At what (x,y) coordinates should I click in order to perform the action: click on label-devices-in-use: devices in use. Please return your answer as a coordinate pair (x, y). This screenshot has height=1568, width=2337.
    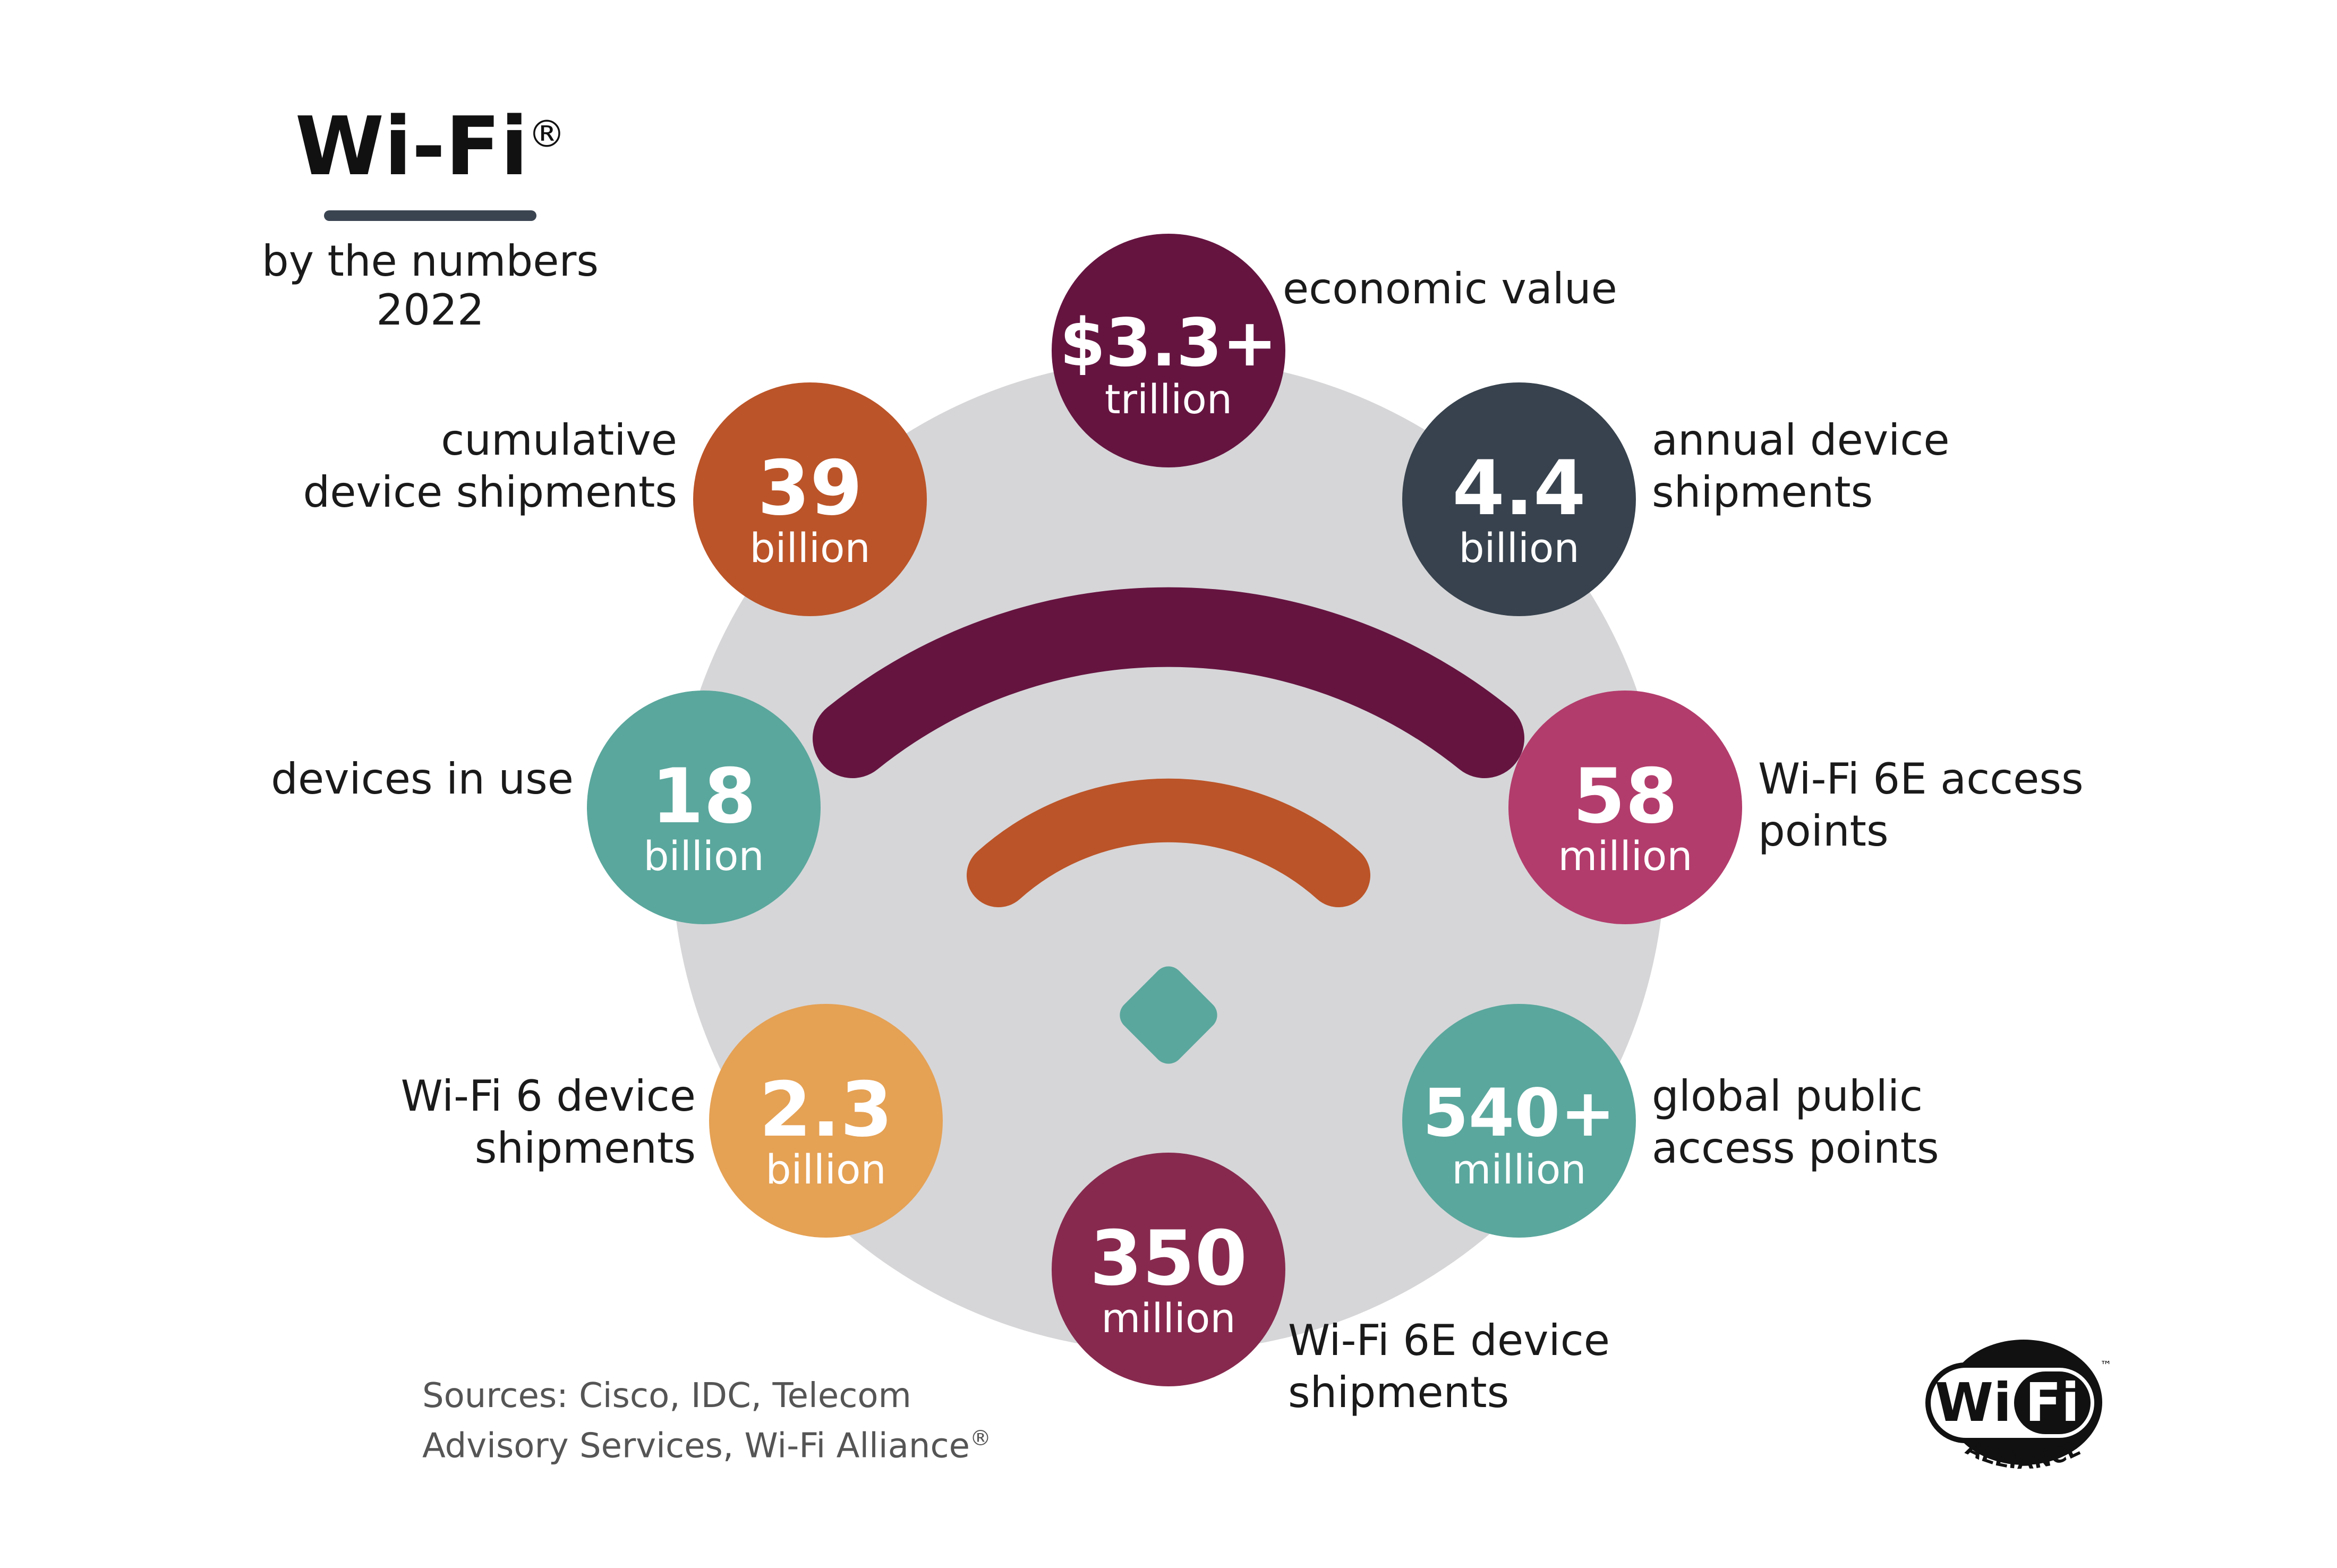
    Looking at the image, I should click on (422, 779).